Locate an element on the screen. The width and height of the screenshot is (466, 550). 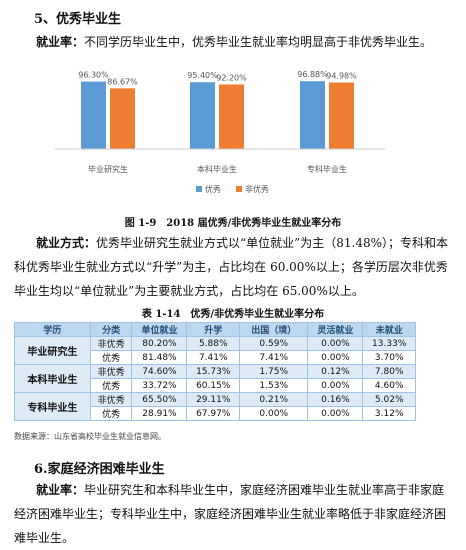
header-cell: 未就业 is located at coordinates (389, 329).